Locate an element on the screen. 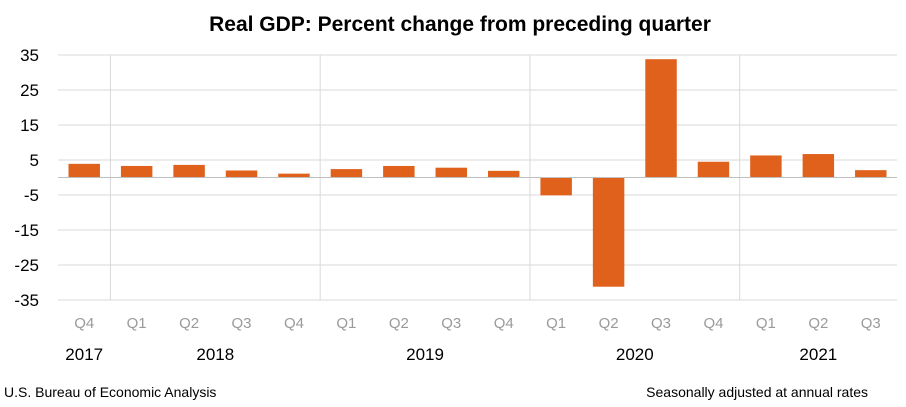 The height and width of the screenshot is (407, 906). y-tick-label: 35 is located at coordinates (29, 55).